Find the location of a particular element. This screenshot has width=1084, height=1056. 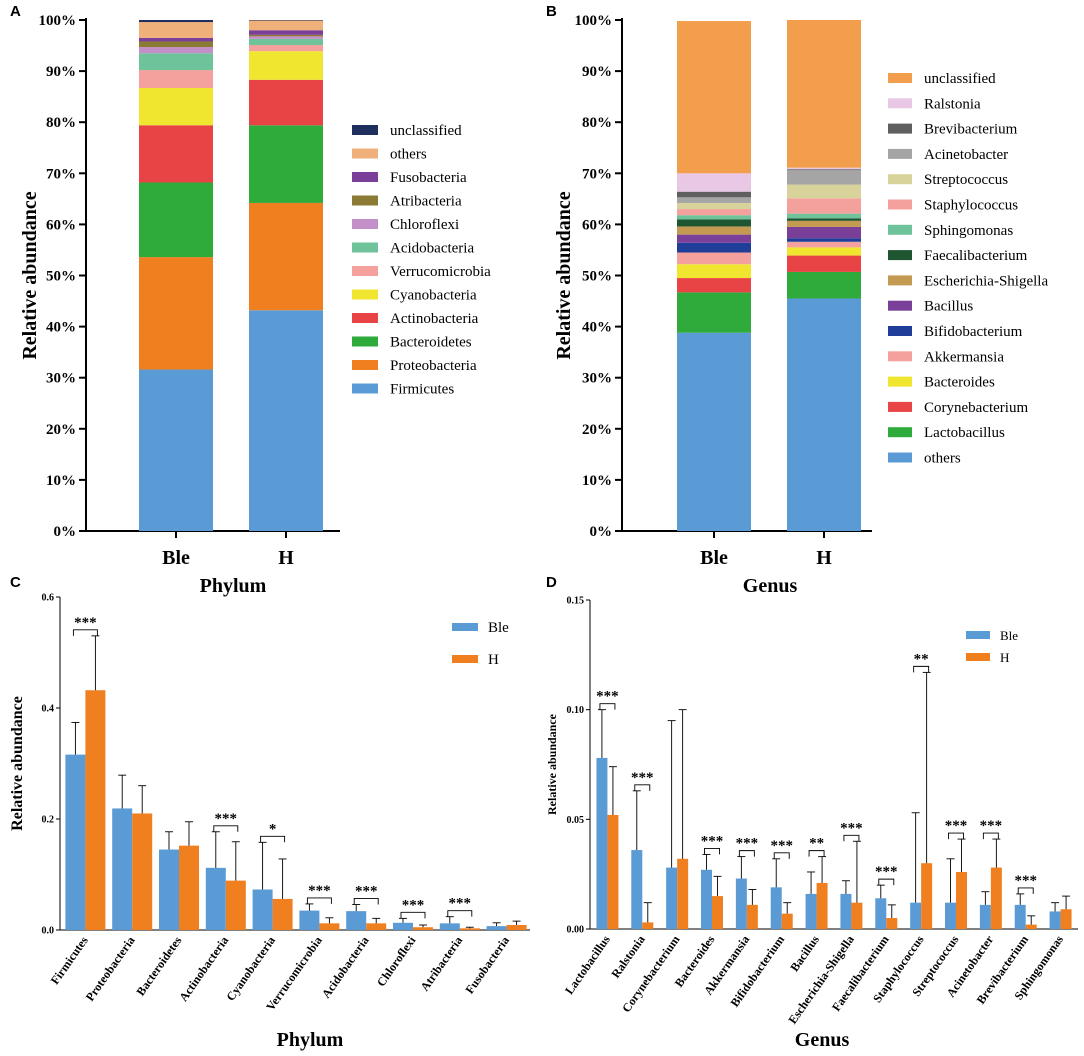

y-axis-title: Relative abundance is located at coordinates (552, 764).